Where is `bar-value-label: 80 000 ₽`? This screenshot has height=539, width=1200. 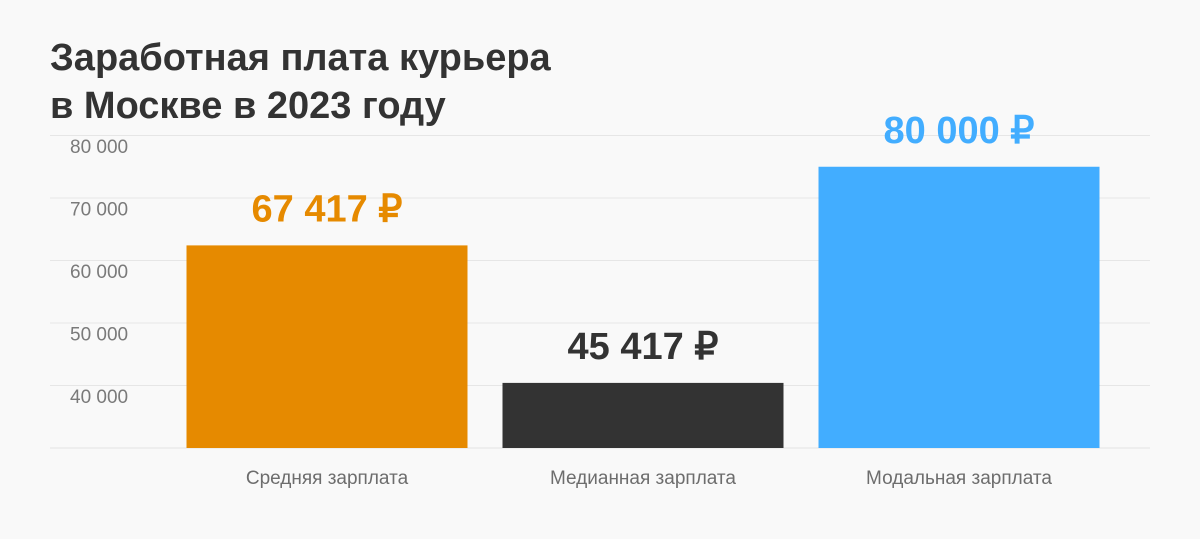
bar-value-label: 80 000 ₽ is located at coordinates (959, 131).